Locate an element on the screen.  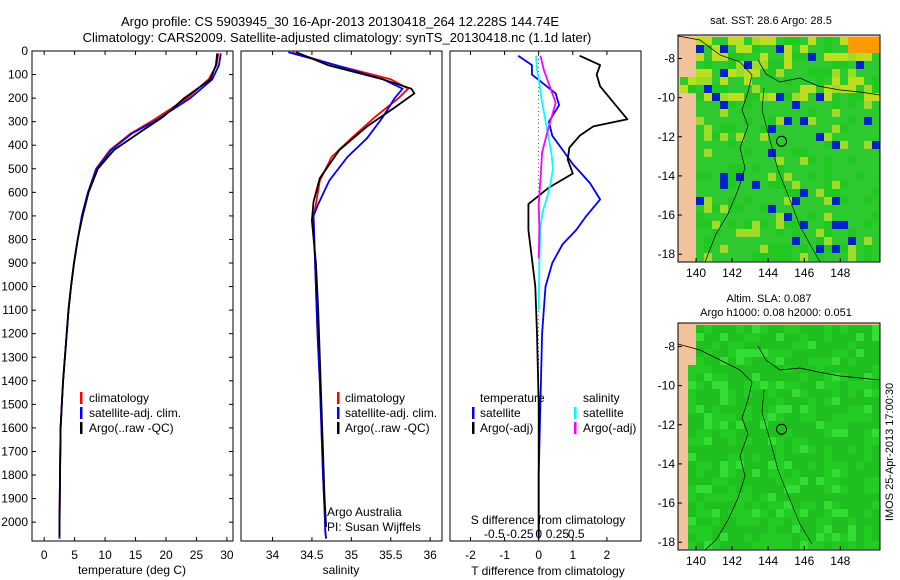
difference-xtick-label: -1 is located at coordinates (504, 555).